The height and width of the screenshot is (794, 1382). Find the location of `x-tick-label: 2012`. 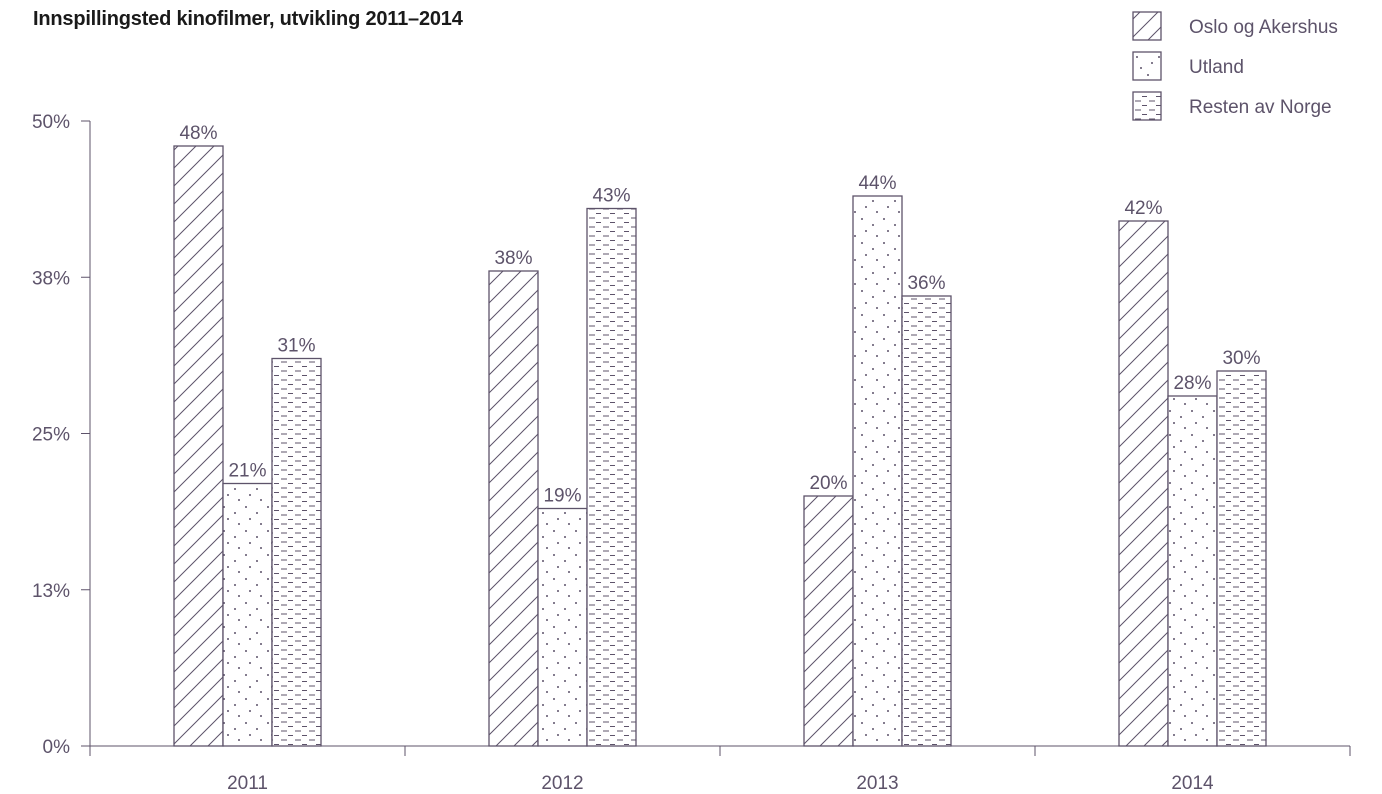

x-tick-label: 2012 is located at coordinates (562, 783).